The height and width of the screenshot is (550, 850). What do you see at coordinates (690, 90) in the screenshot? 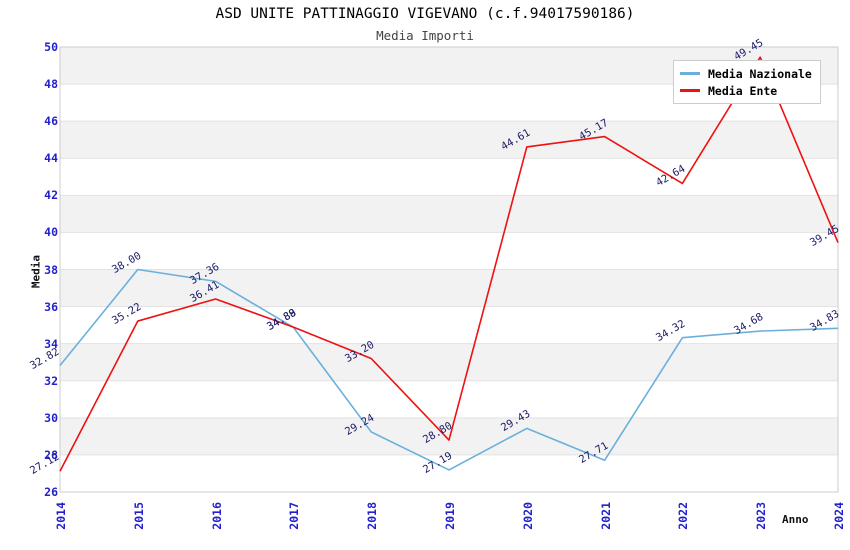
I see `legend-swatch-media-ente` at bounding box center [690, 90].